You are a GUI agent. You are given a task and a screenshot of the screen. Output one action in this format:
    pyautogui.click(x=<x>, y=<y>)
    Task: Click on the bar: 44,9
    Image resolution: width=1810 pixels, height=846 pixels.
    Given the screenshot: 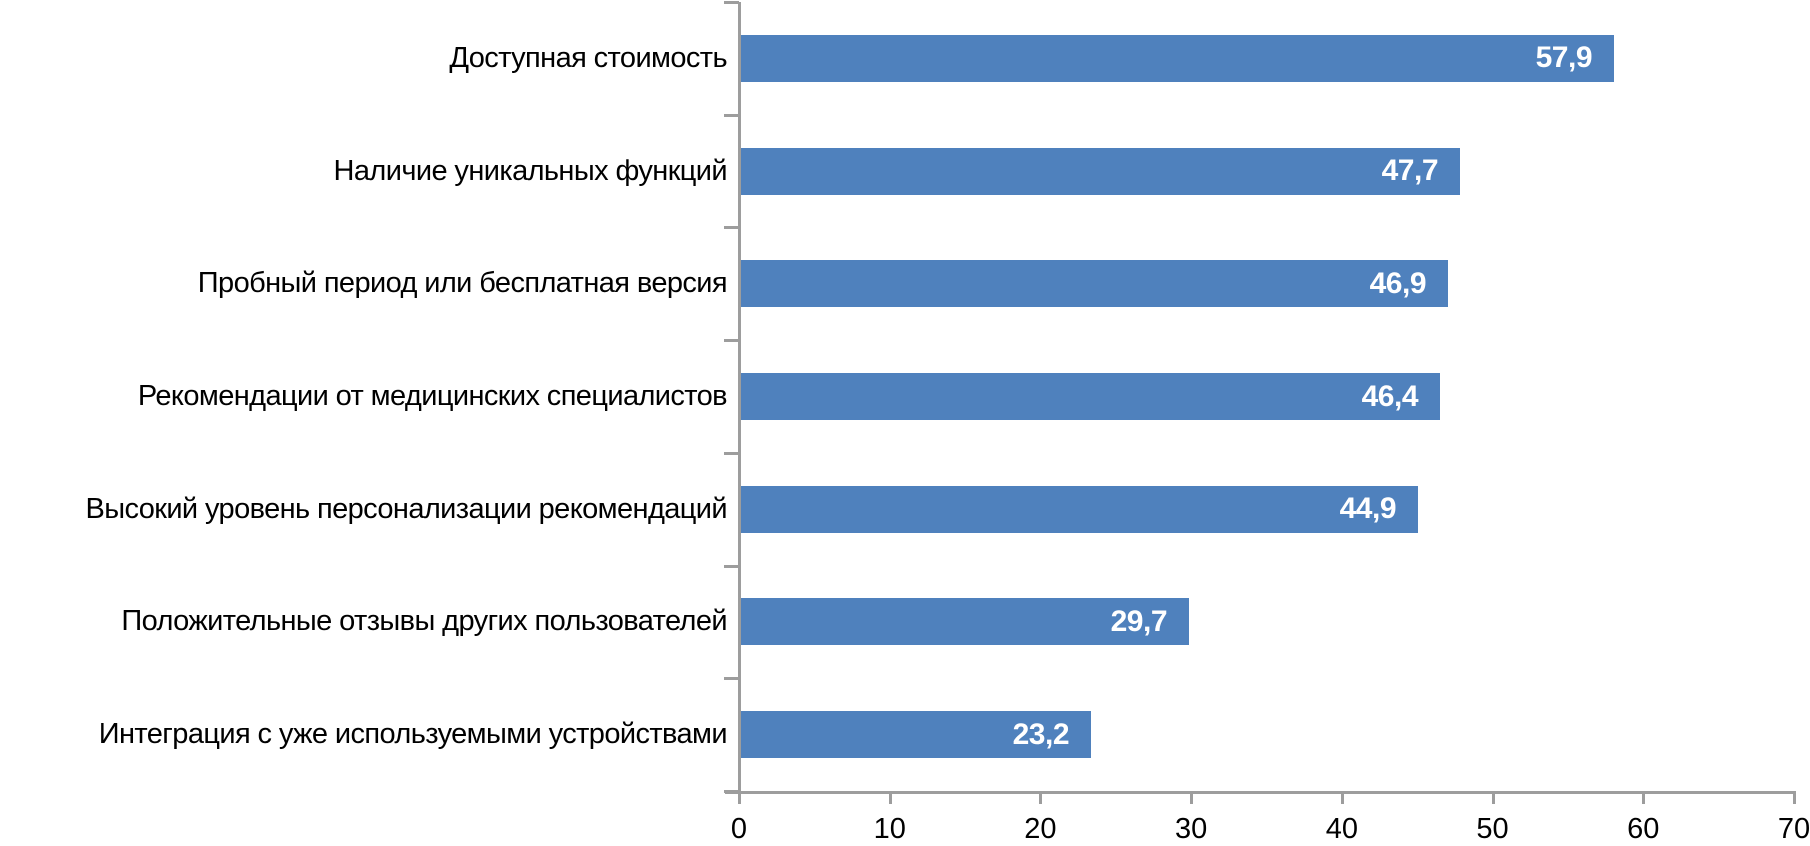 What is the action you would take?
    pyautogui.click(x=1079, y=509)
    